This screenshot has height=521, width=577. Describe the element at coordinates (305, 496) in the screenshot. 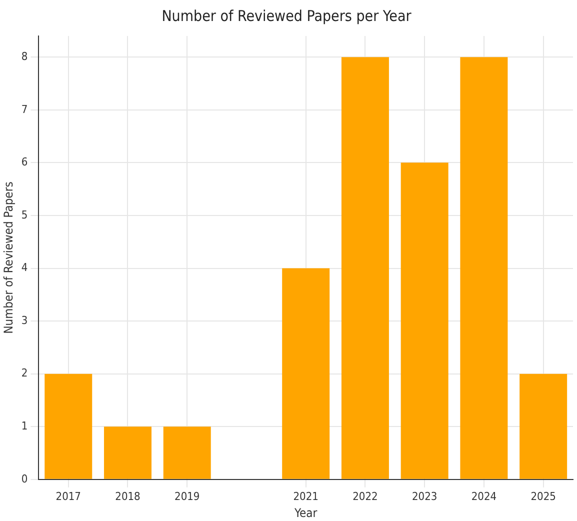

I see `x-tick-label: 2021` at that location.